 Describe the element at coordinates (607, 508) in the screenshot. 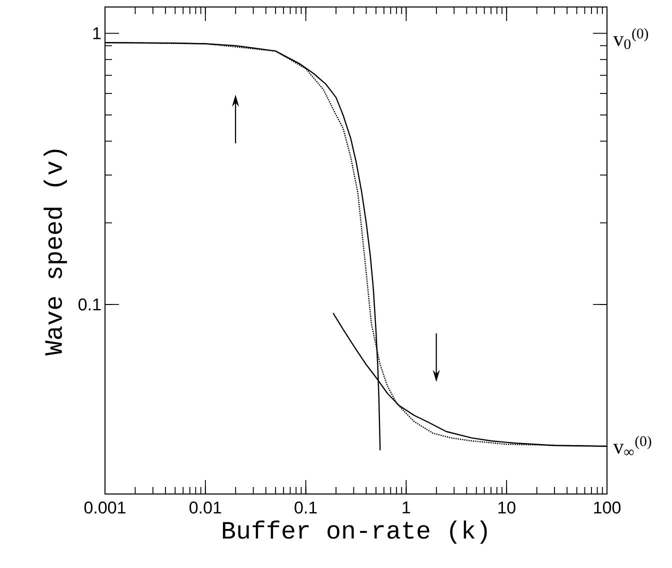

I see `x-tick-label: 100` at that location.